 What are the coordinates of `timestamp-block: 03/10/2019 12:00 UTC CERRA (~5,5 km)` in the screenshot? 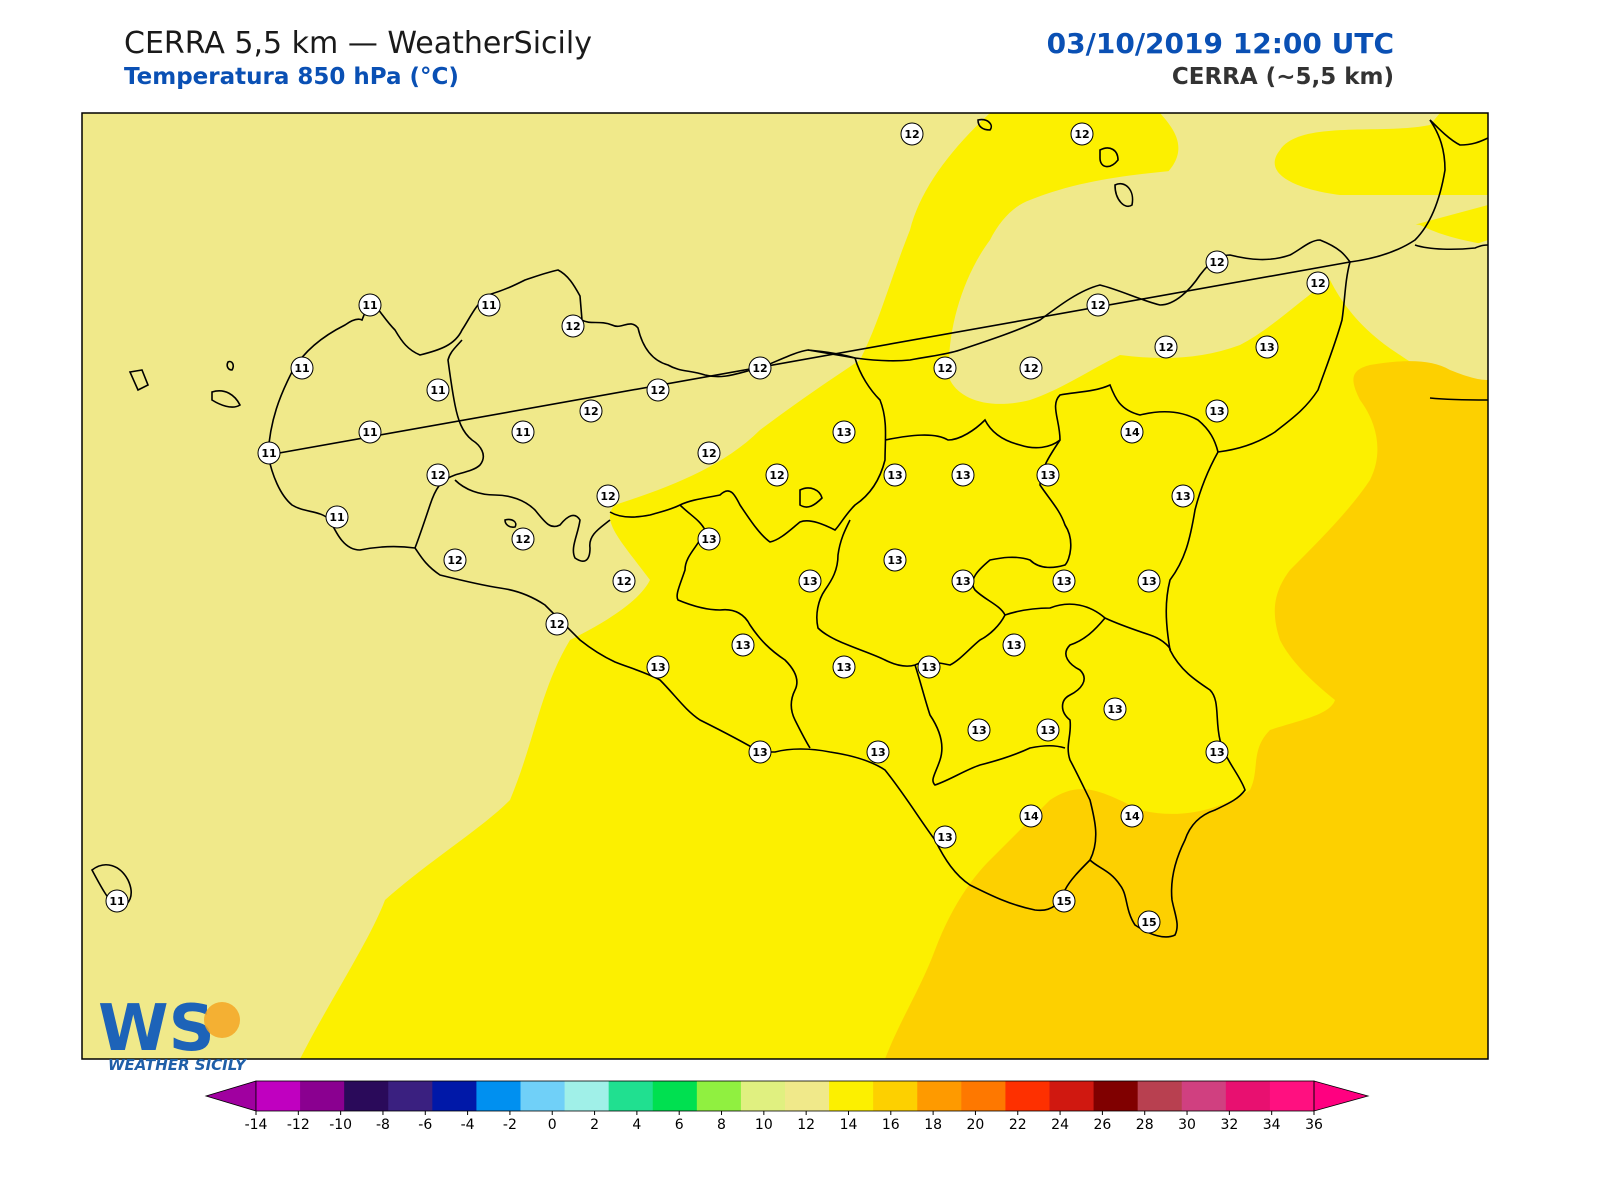 It's located at (1220, 59).